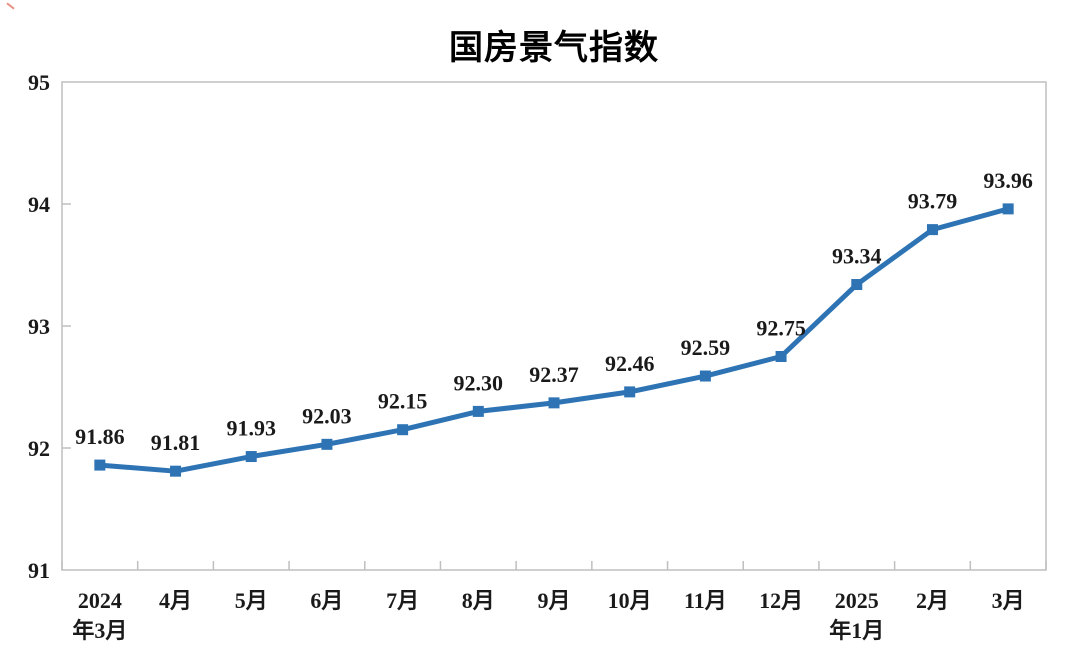 The height and width of the screenshot is (663, 1080). What do you see at coordinates (1008, 600) in the screenshot?
I see `x-axis-label: 3月` at bounding box center [1008, 600].